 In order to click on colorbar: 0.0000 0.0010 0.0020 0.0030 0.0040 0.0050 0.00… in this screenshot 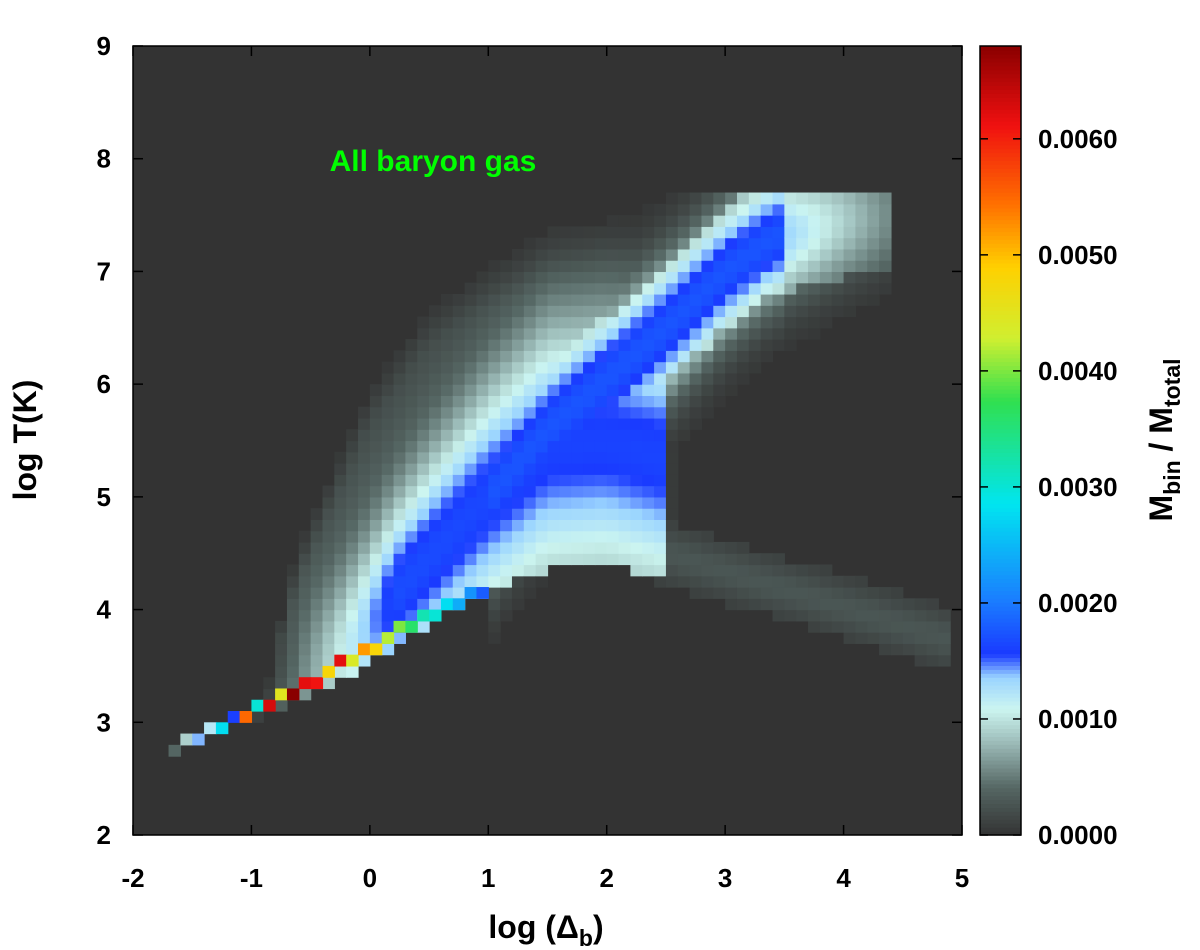, I will do `click(1048, 447)`.